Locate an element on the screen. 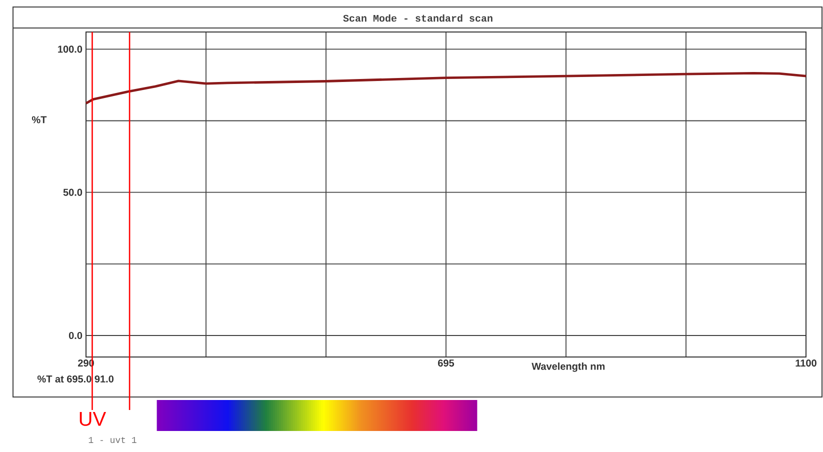  line-series is located at coordinates (446, 88).